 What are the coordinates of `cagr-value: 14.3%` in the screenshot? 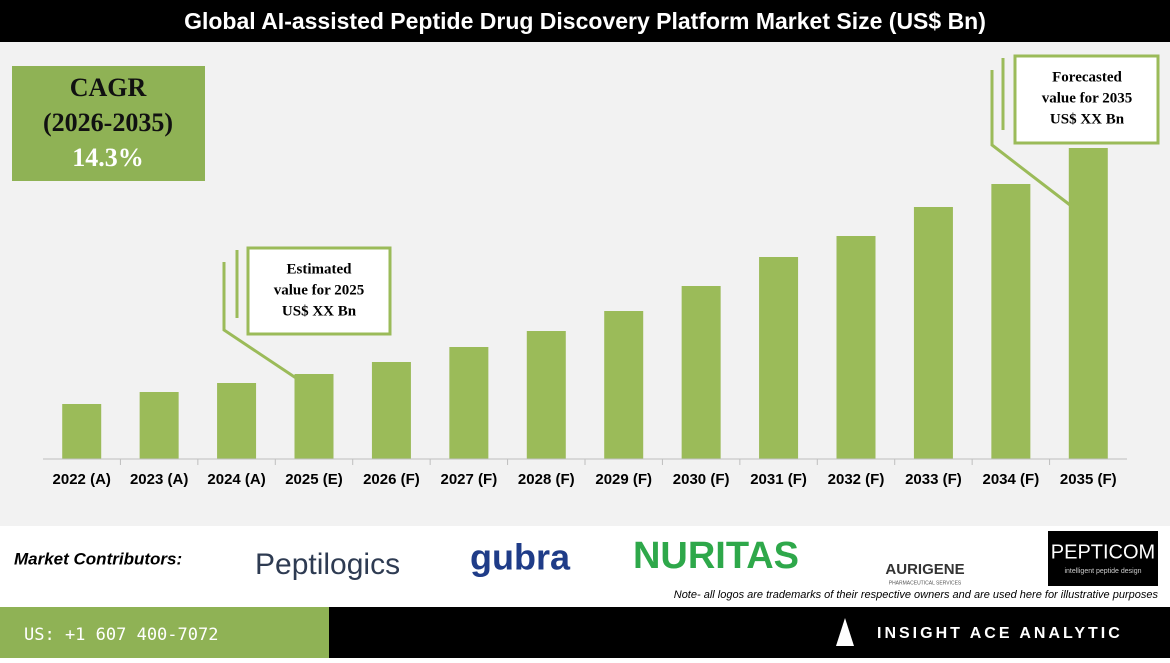 It's located at (108, 157).